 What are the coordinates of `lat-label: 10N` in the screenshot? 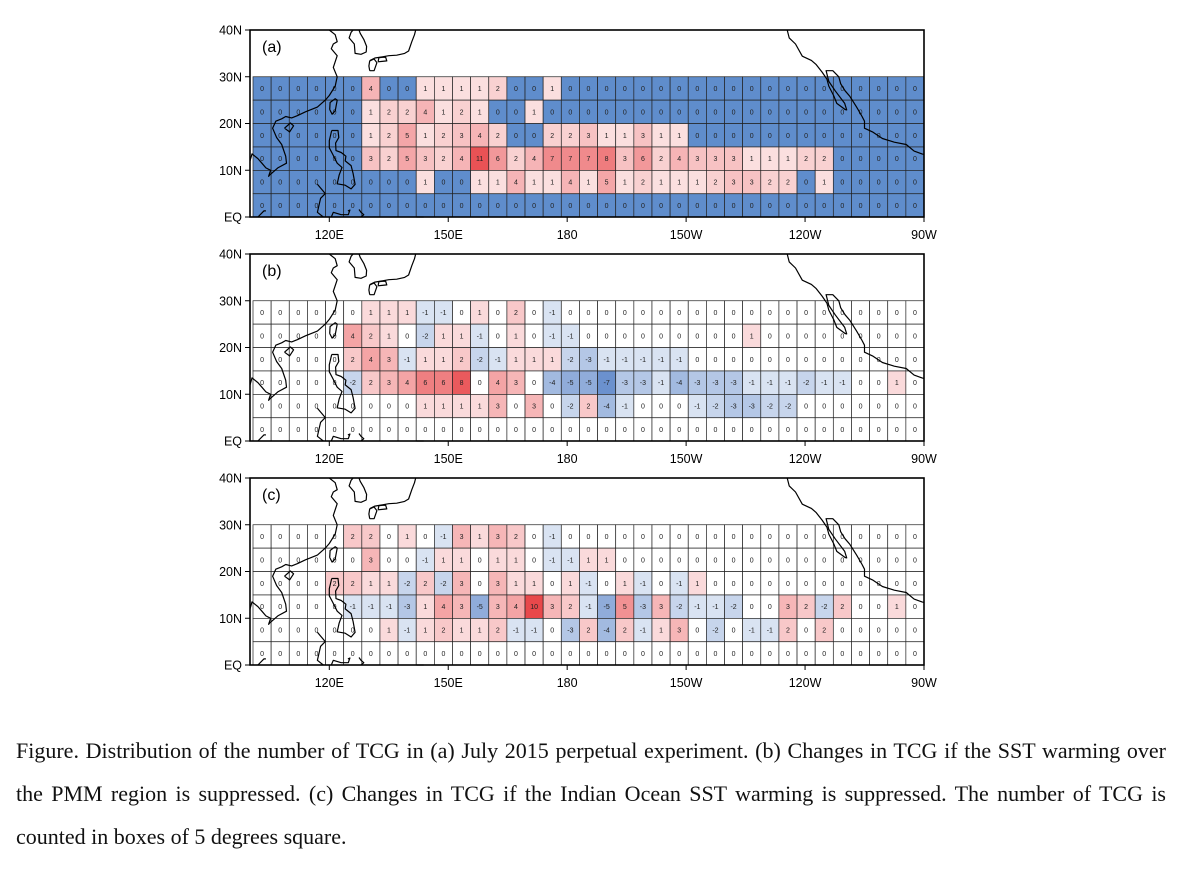 It's located at (230, 395).